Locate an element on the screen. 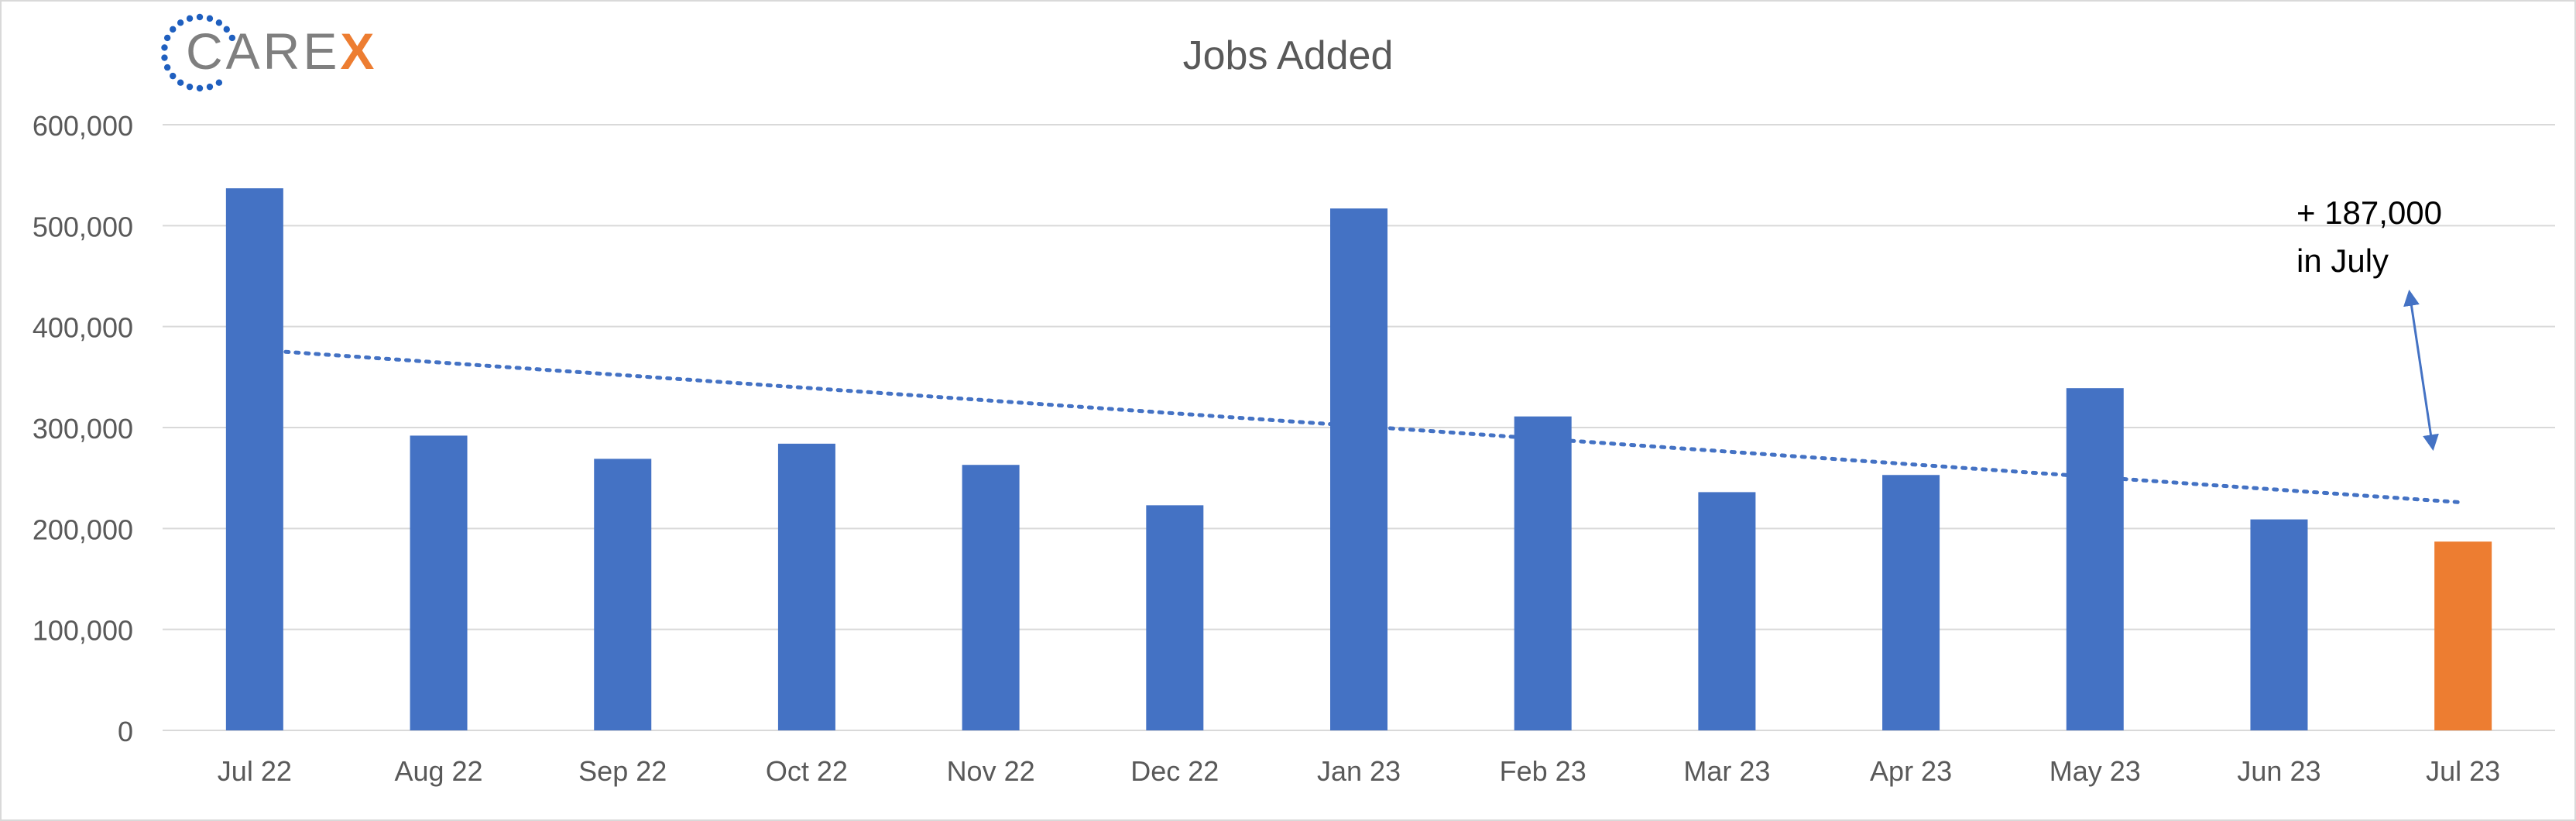 The image size is (2576, 821). carex-logo: CAREX is located at coordinates (271, 54).